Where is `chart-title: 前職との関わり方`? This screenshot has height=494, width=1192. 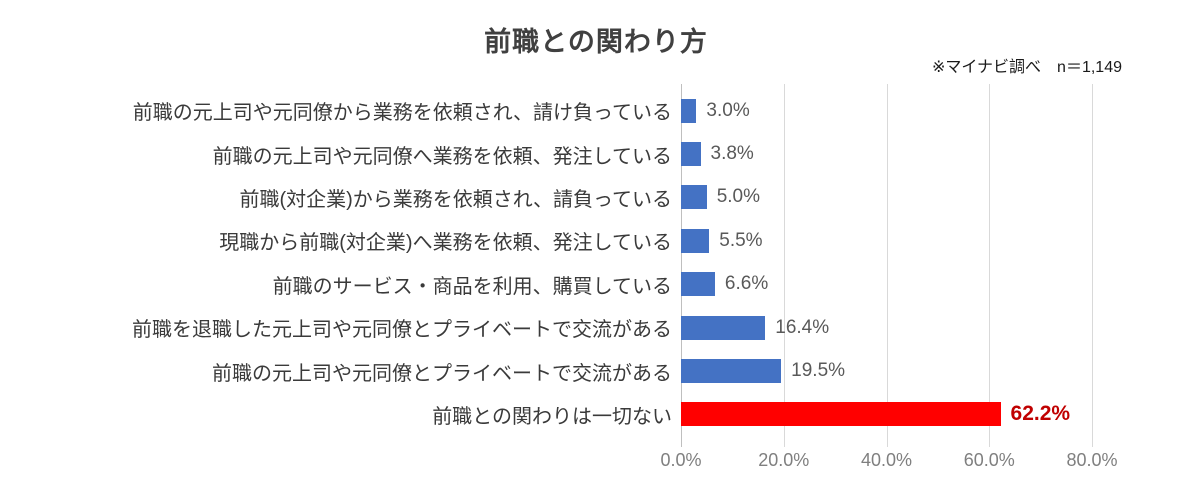 chart-title: 前職との関わり方 is located at coordinates (596, 42).